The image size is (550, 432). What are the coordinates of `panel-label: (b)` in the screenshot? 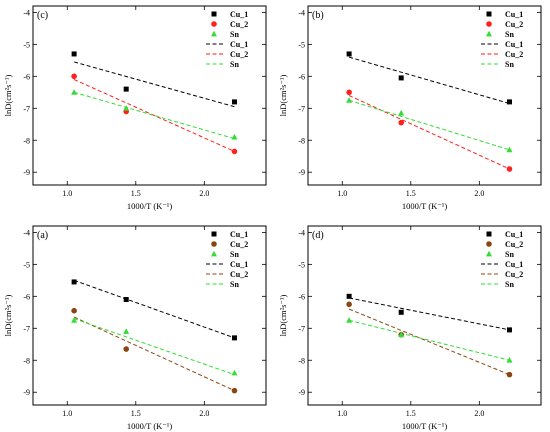 It's located at (318, 15).